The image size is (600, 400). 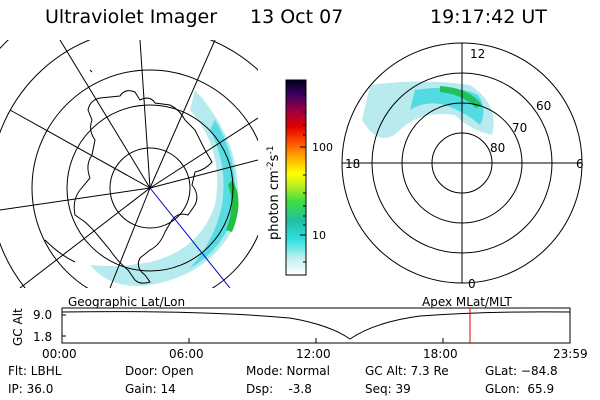 I want to click on app-title: Ultraviolet Imager, so click(x=131, y=17).